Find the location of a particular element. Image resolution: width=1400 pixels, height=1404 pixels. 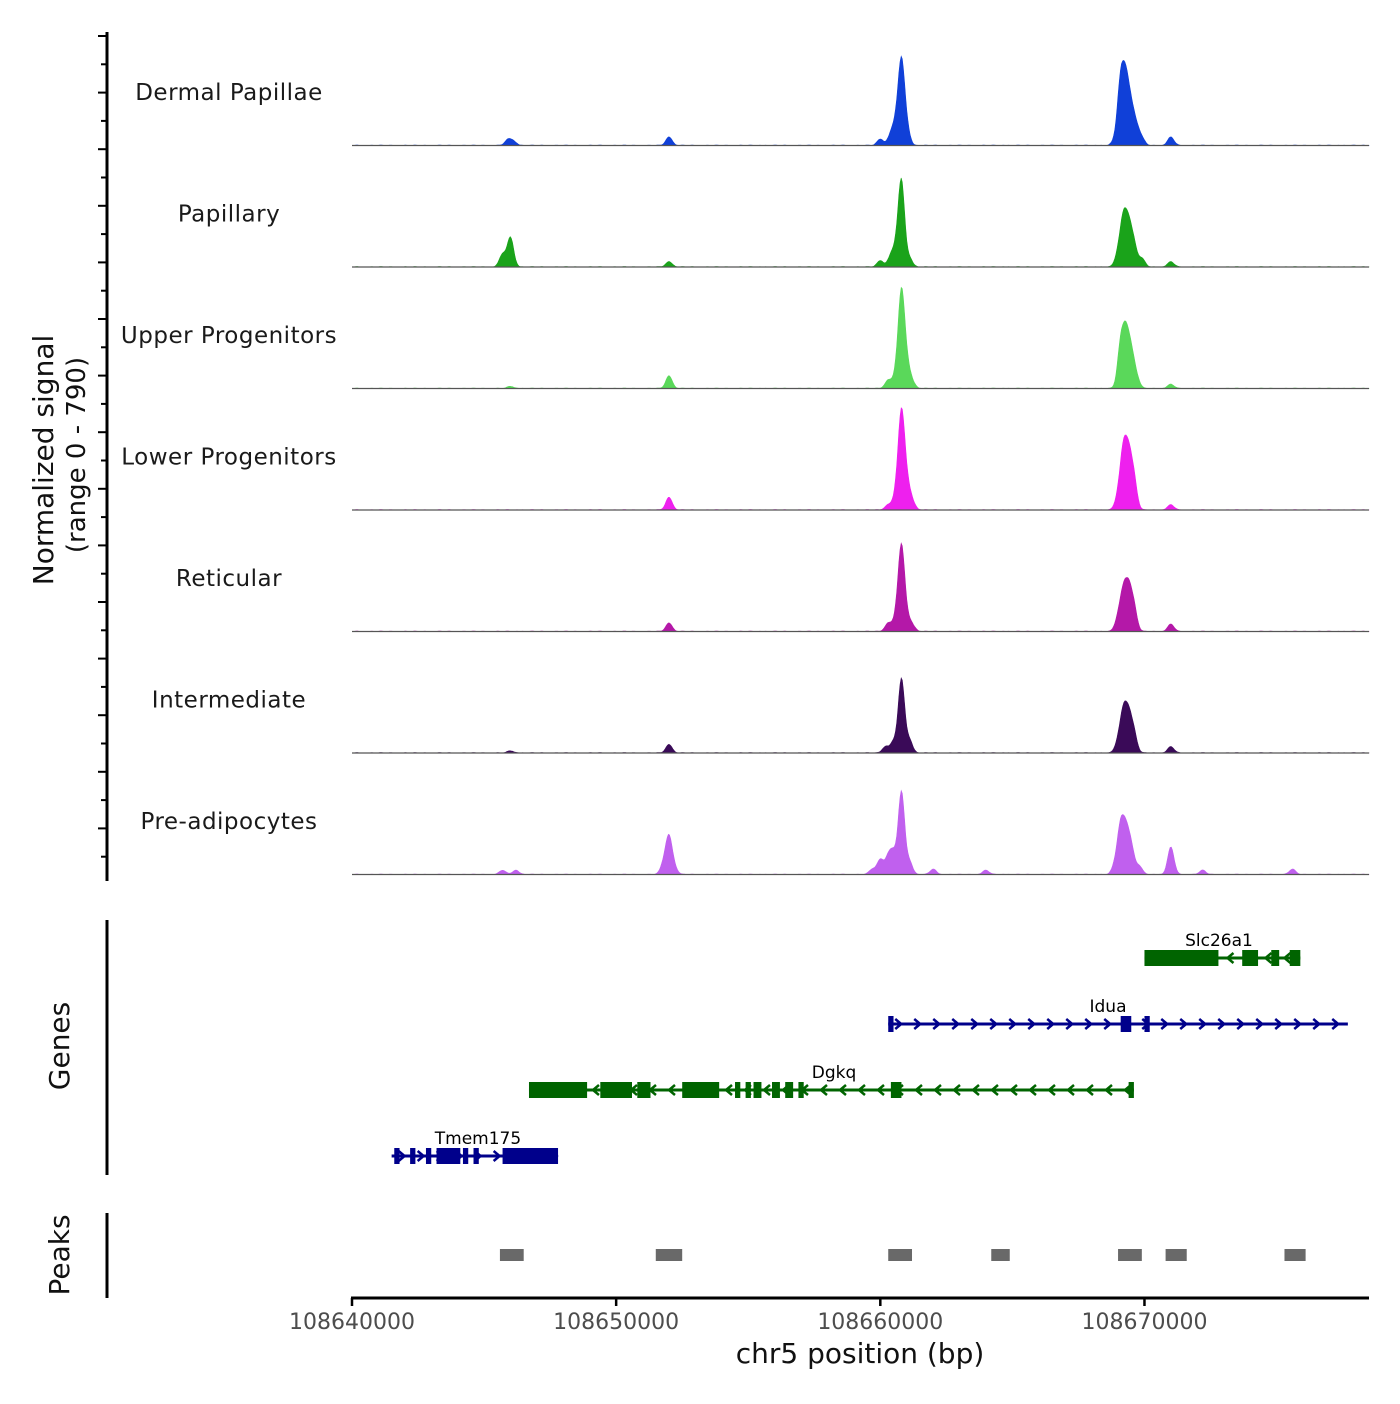

track-label: Intermediate is located at coordinates (229, 701).